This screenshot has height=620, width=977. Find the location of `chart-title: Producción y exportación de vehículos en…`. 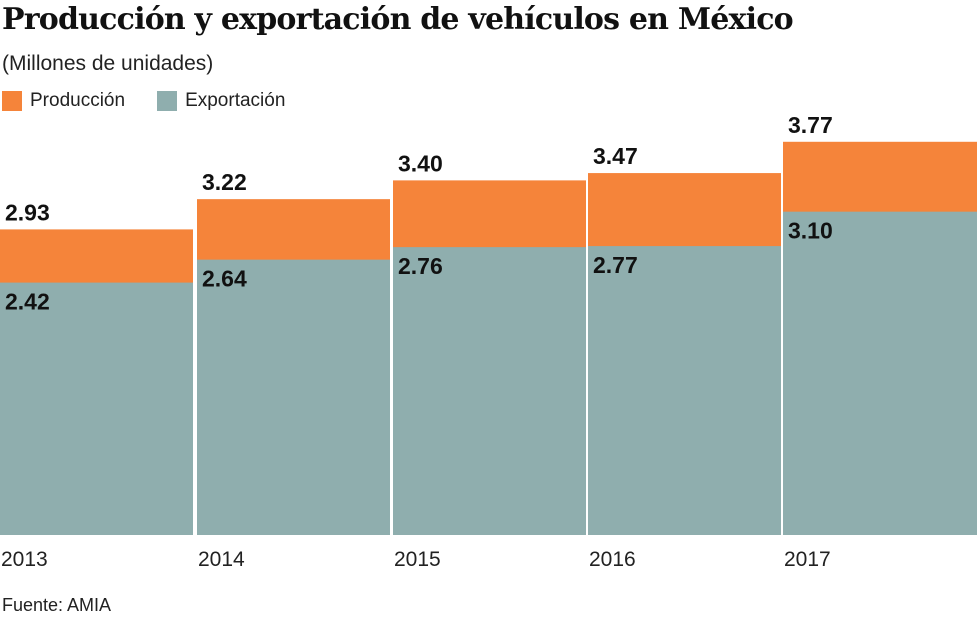

chart-title: Producción y exportación de vehículos en… is located at coordinates (398, 19).